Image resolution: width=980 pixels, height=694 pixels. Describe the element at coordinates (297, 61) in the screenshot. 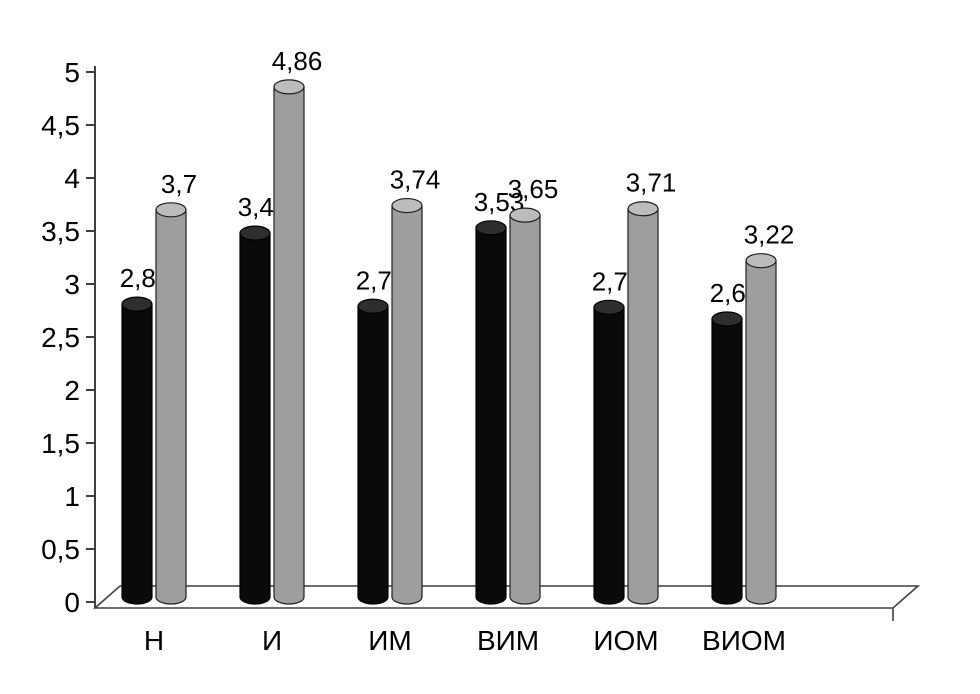

I see `bar-value-label: 4,86` at that location.